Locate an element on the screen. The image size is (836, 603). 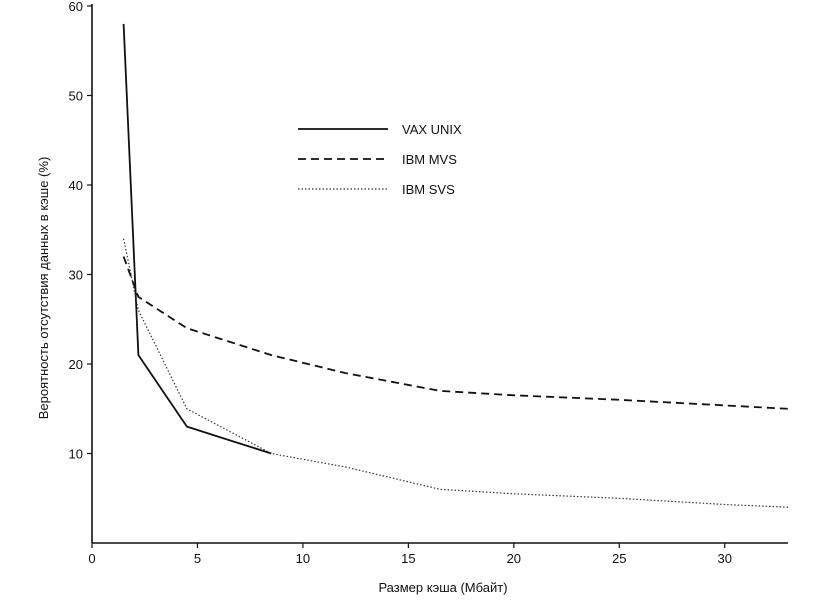
x-ticks: 0 5 10 15 20 25 30 is located at coordinates (410, 554).